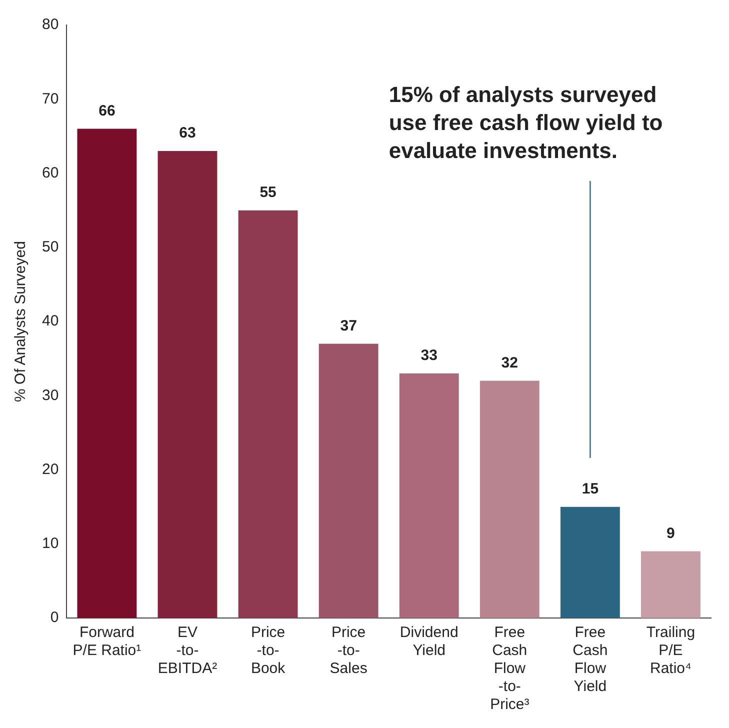 The height and width of the screenshot is (728, 729). Describe the element at coordinates (187, 133) in the screenshot. I see `data-label: 63` at that location.